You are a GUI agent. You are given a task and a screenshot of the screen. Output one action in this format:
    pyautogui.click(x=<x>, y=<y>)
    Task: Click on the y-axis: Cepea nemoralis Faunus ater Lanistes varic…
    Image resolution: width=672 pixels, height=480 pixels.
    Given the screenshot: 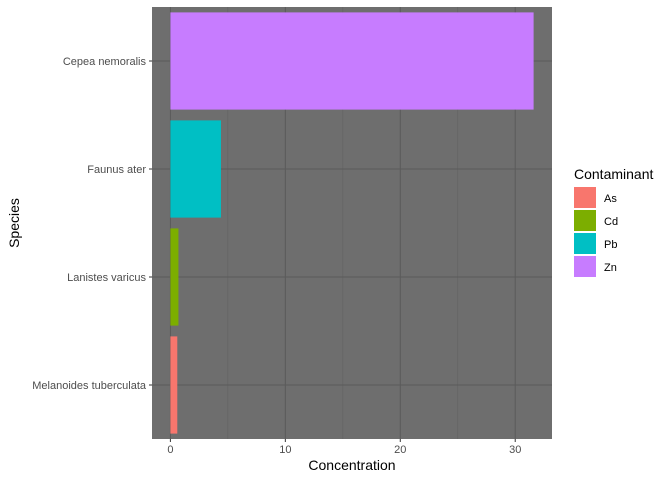 What is the action you would take?
    pyautogui.click(x=92, y=224)
    